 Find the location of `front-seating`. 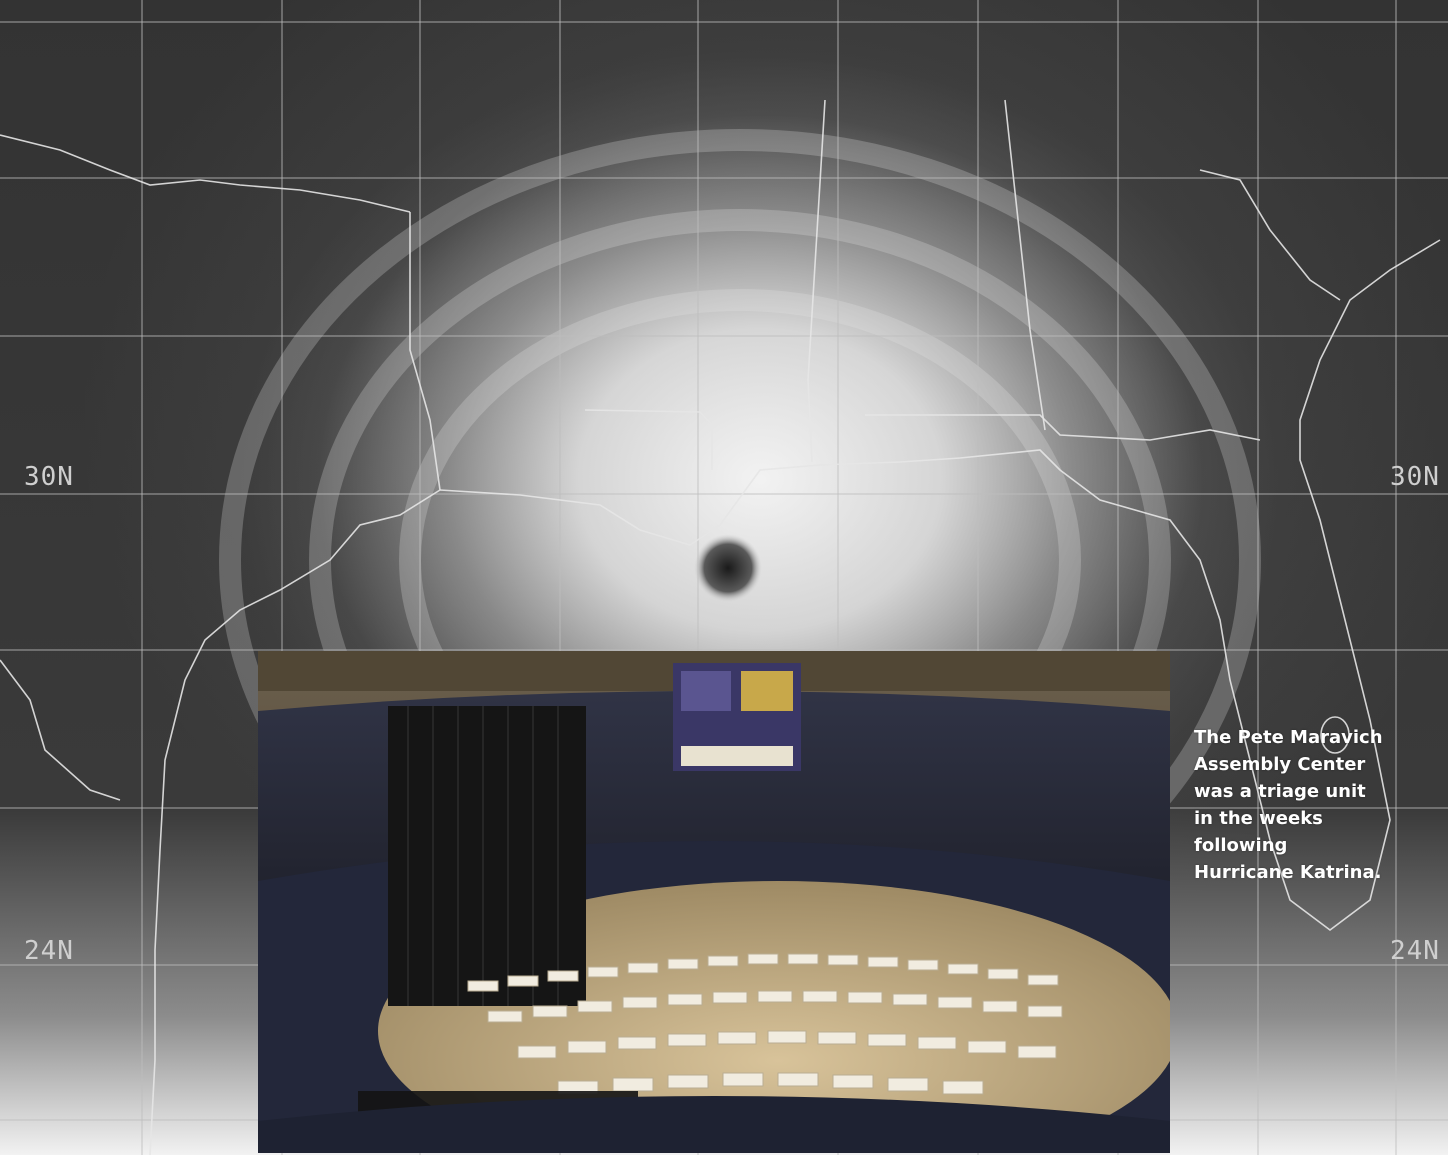

front-seating is located at coordinates (714, 1124).